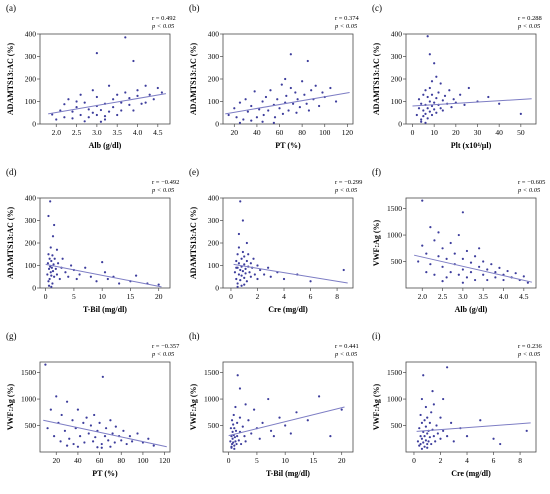  What do you see at coordinates (347, 18) in the screenshot?
I see `correlation-r: r = 0.374` at bounding box center [347, 18].